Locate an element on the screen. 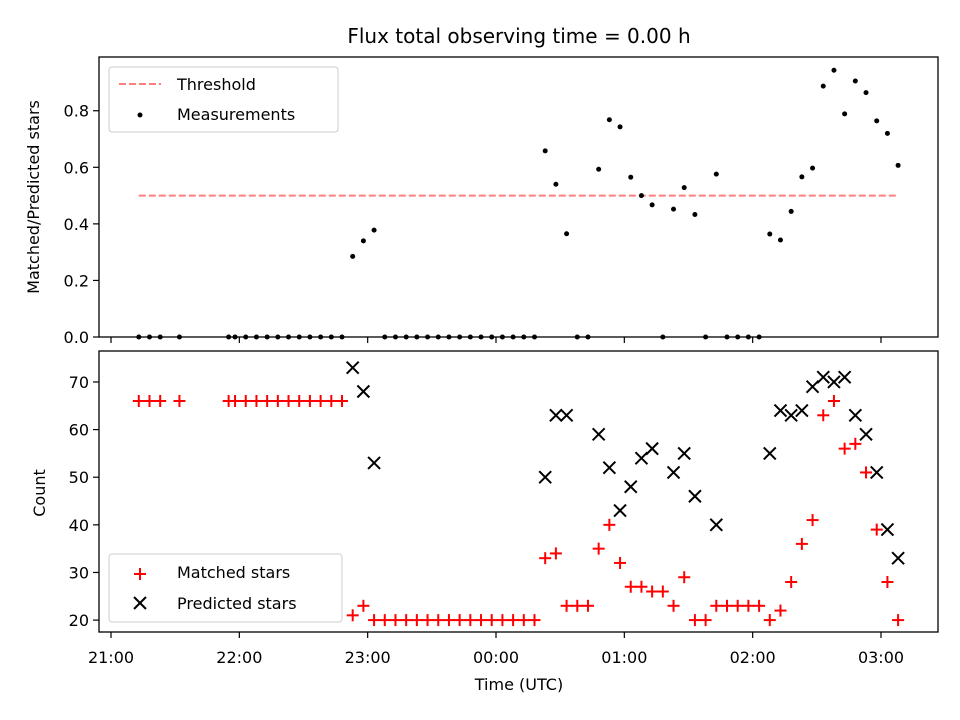 This screenshot has width=960, height=720. top-y-tick-label: 0.8 is located at coordinates (76, 111).